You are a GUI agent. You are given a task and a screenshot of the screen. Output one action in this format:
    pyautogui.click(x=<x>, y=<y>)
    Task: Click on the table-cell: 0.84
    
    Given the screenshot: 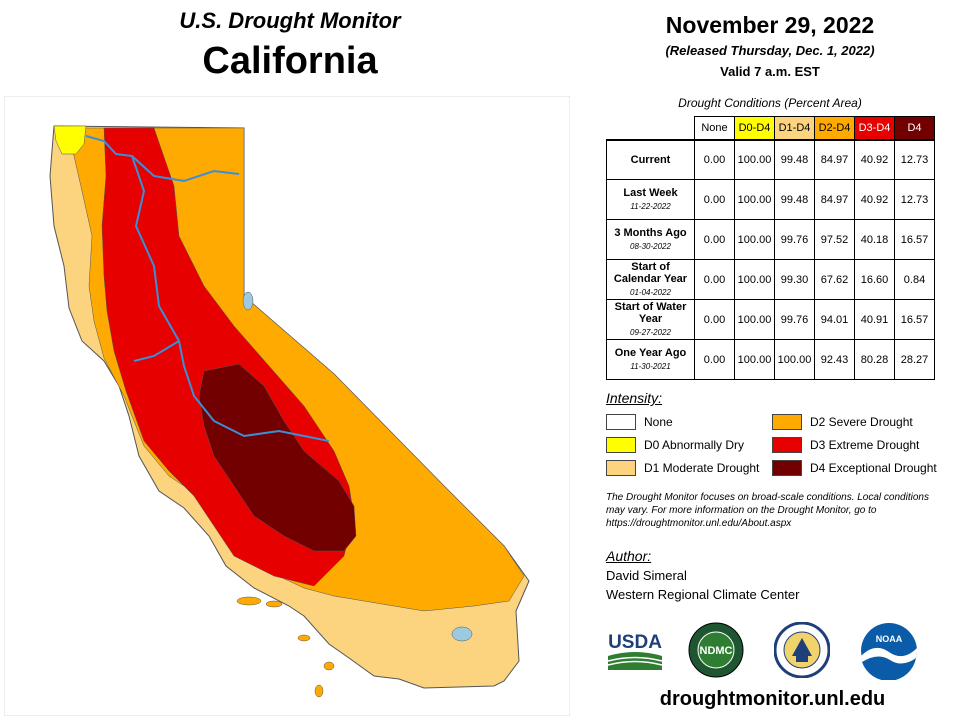 What is the action you would take?
    pyautogui.click(x=914, y=279)
    